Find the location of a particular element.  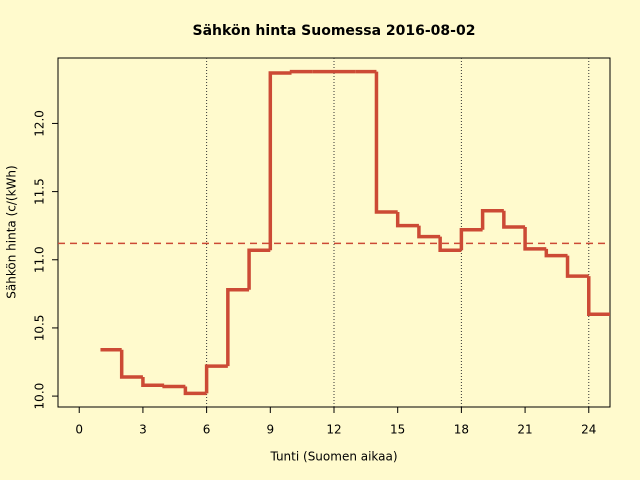

x-tick-label: 3 is located at coordinates (143, 430).